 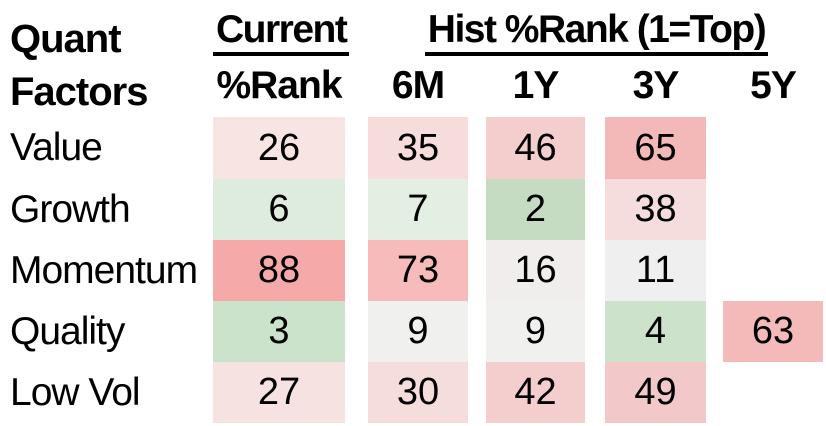 What do you see at coordinates (67, 331) in the screenshot?
I see `row-label-quality: Quality` at bounding box center [67, 331].